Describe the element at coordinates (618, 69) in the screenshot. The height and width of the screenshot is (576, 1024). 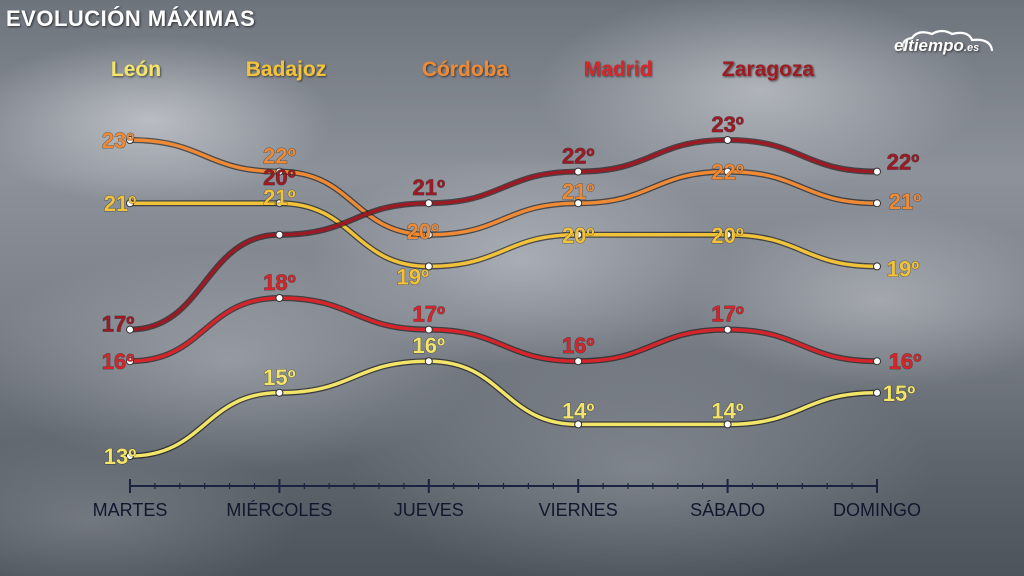
I see `legend-entry-madrid: Madrid` at that location.